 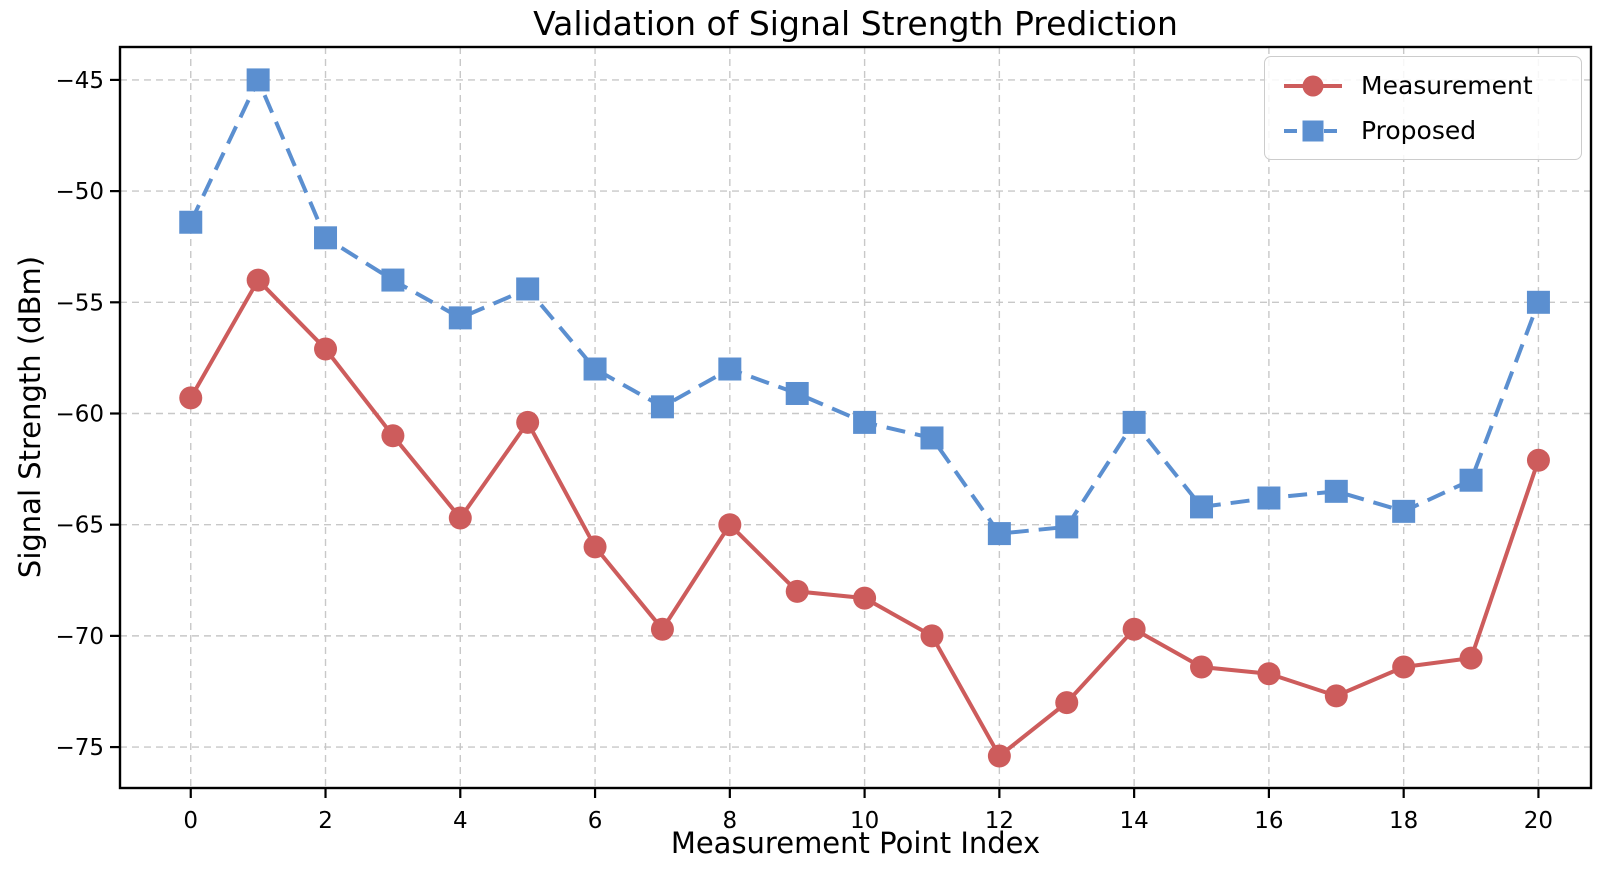 What do you see at coordinates (595, 821) in the screenshot?
I see `x-tick-label: 6` at bounding box center [595, 821].